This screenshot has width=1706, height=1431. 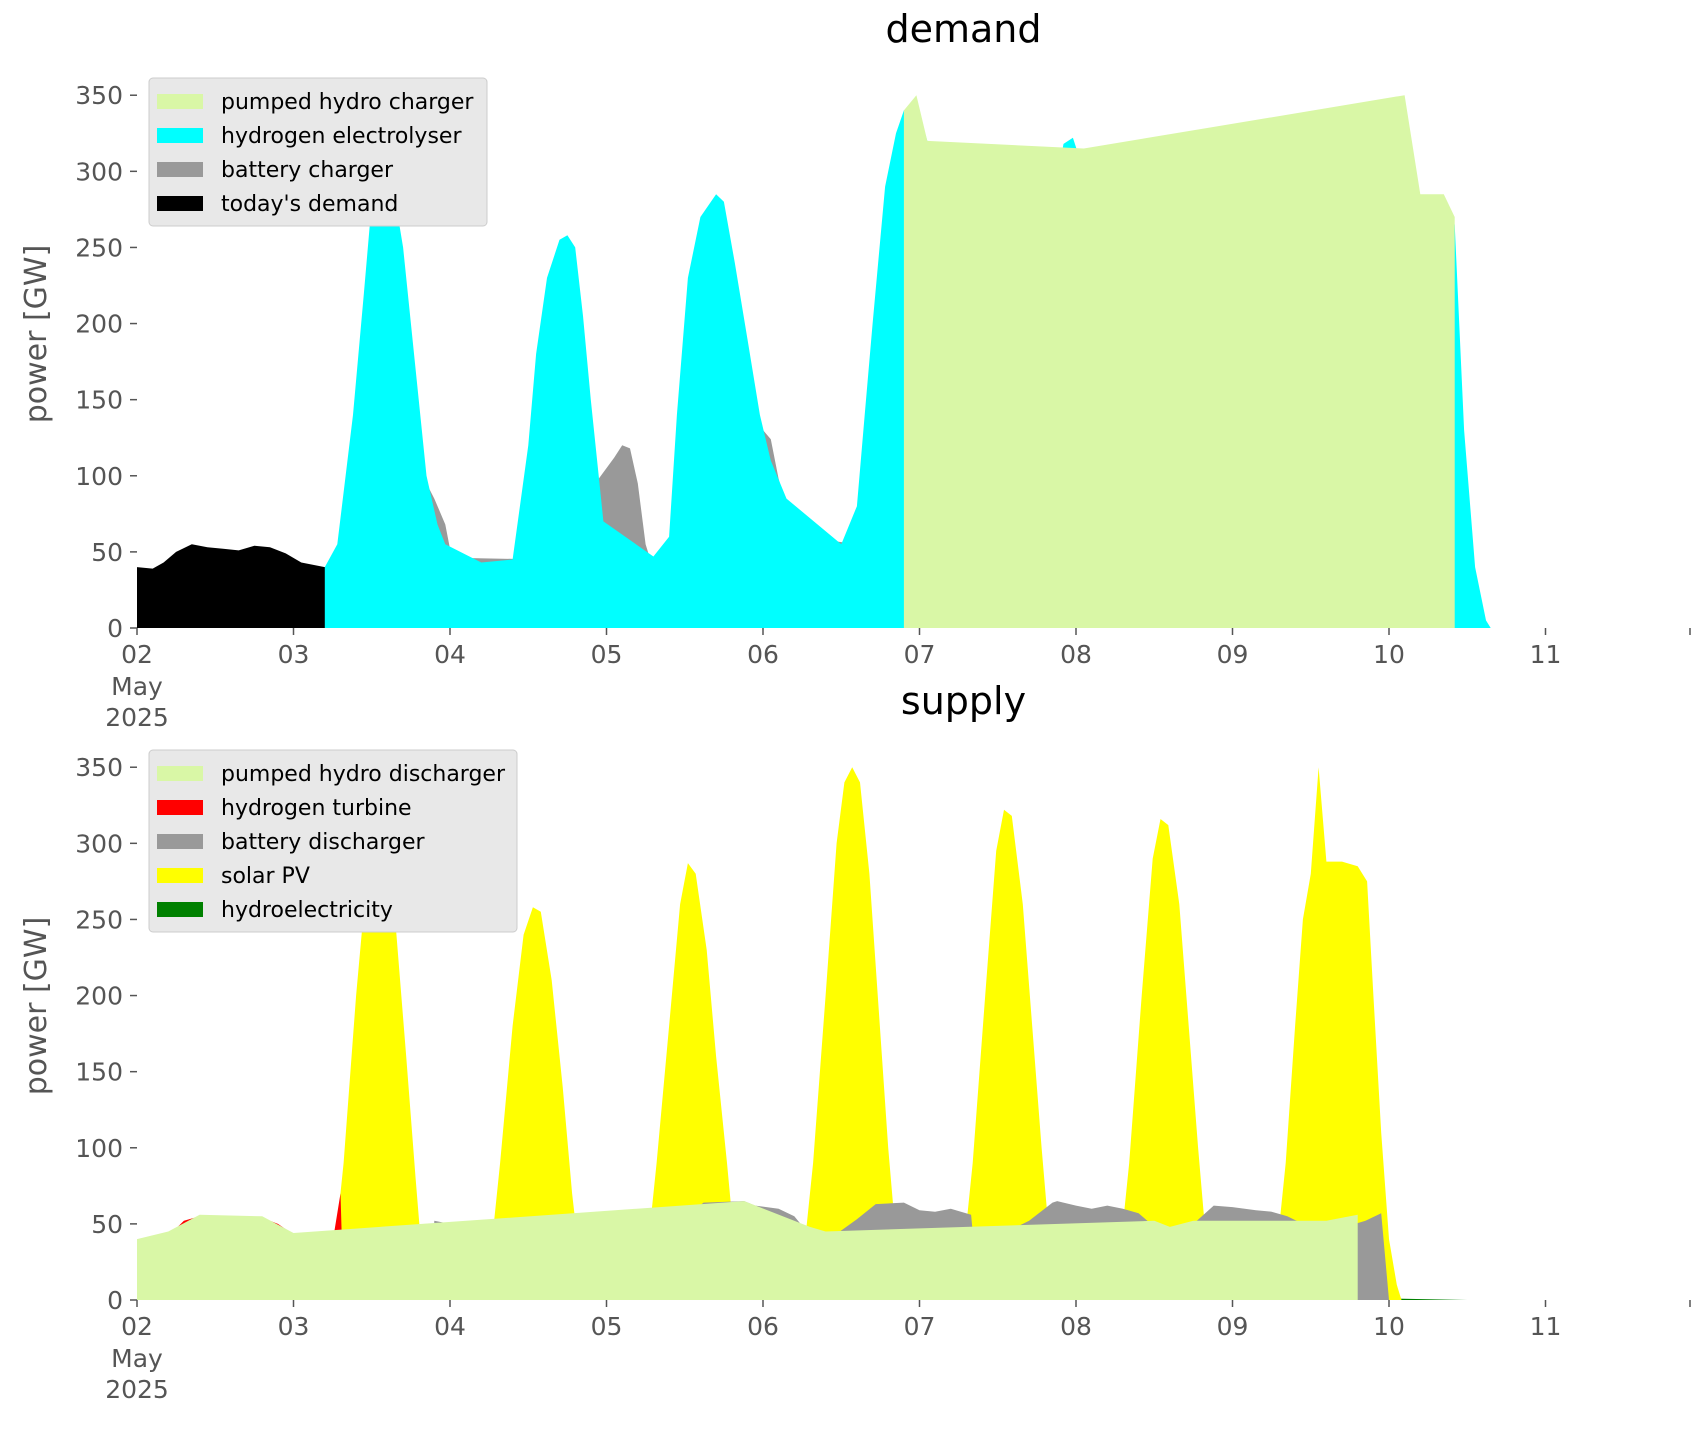 I want to click on legend-label: battery charger, so click(x=307, y=170).